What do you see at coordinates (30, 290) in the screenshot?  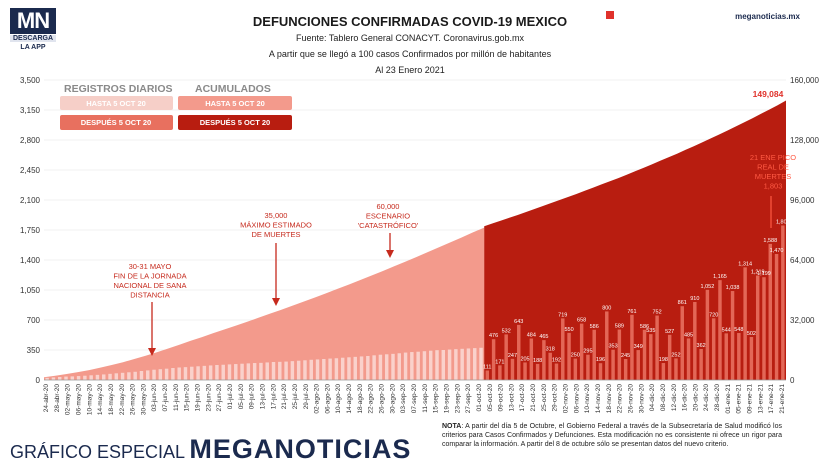 I see `left-tick-label: 1,050` at bounding box center [30, 290].